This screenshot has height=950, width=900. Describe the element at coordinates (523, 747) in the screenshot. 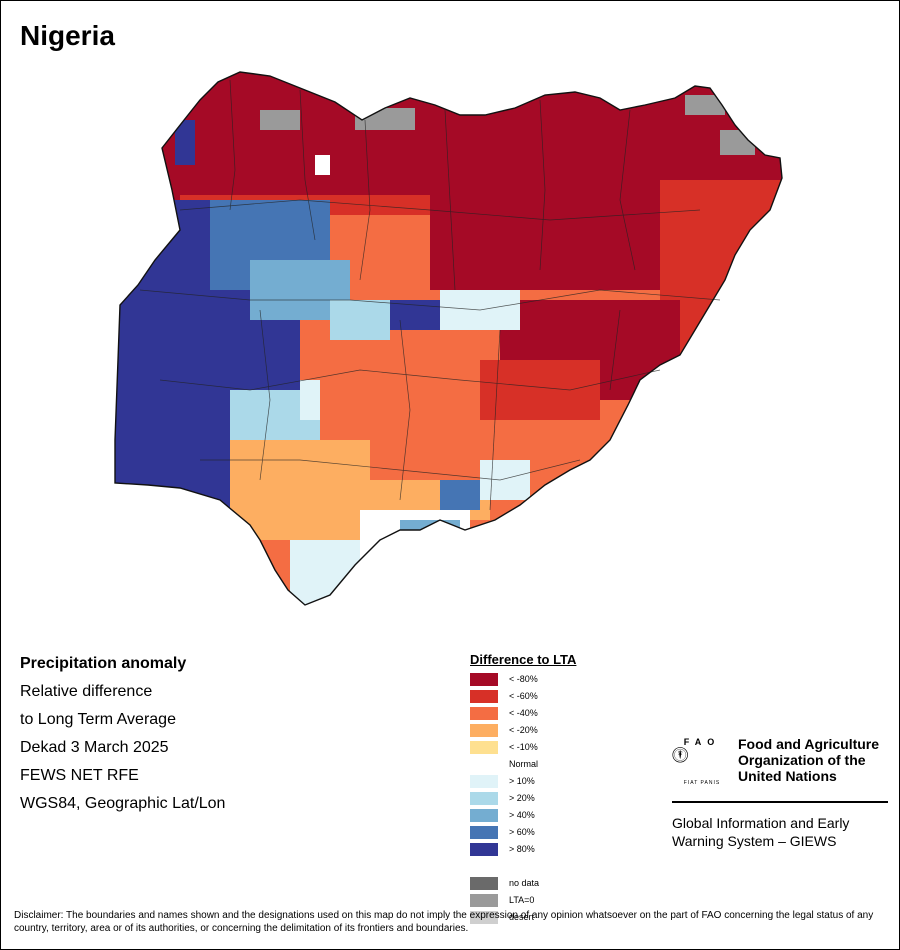

I see `legend-label: < -10%` at that location.